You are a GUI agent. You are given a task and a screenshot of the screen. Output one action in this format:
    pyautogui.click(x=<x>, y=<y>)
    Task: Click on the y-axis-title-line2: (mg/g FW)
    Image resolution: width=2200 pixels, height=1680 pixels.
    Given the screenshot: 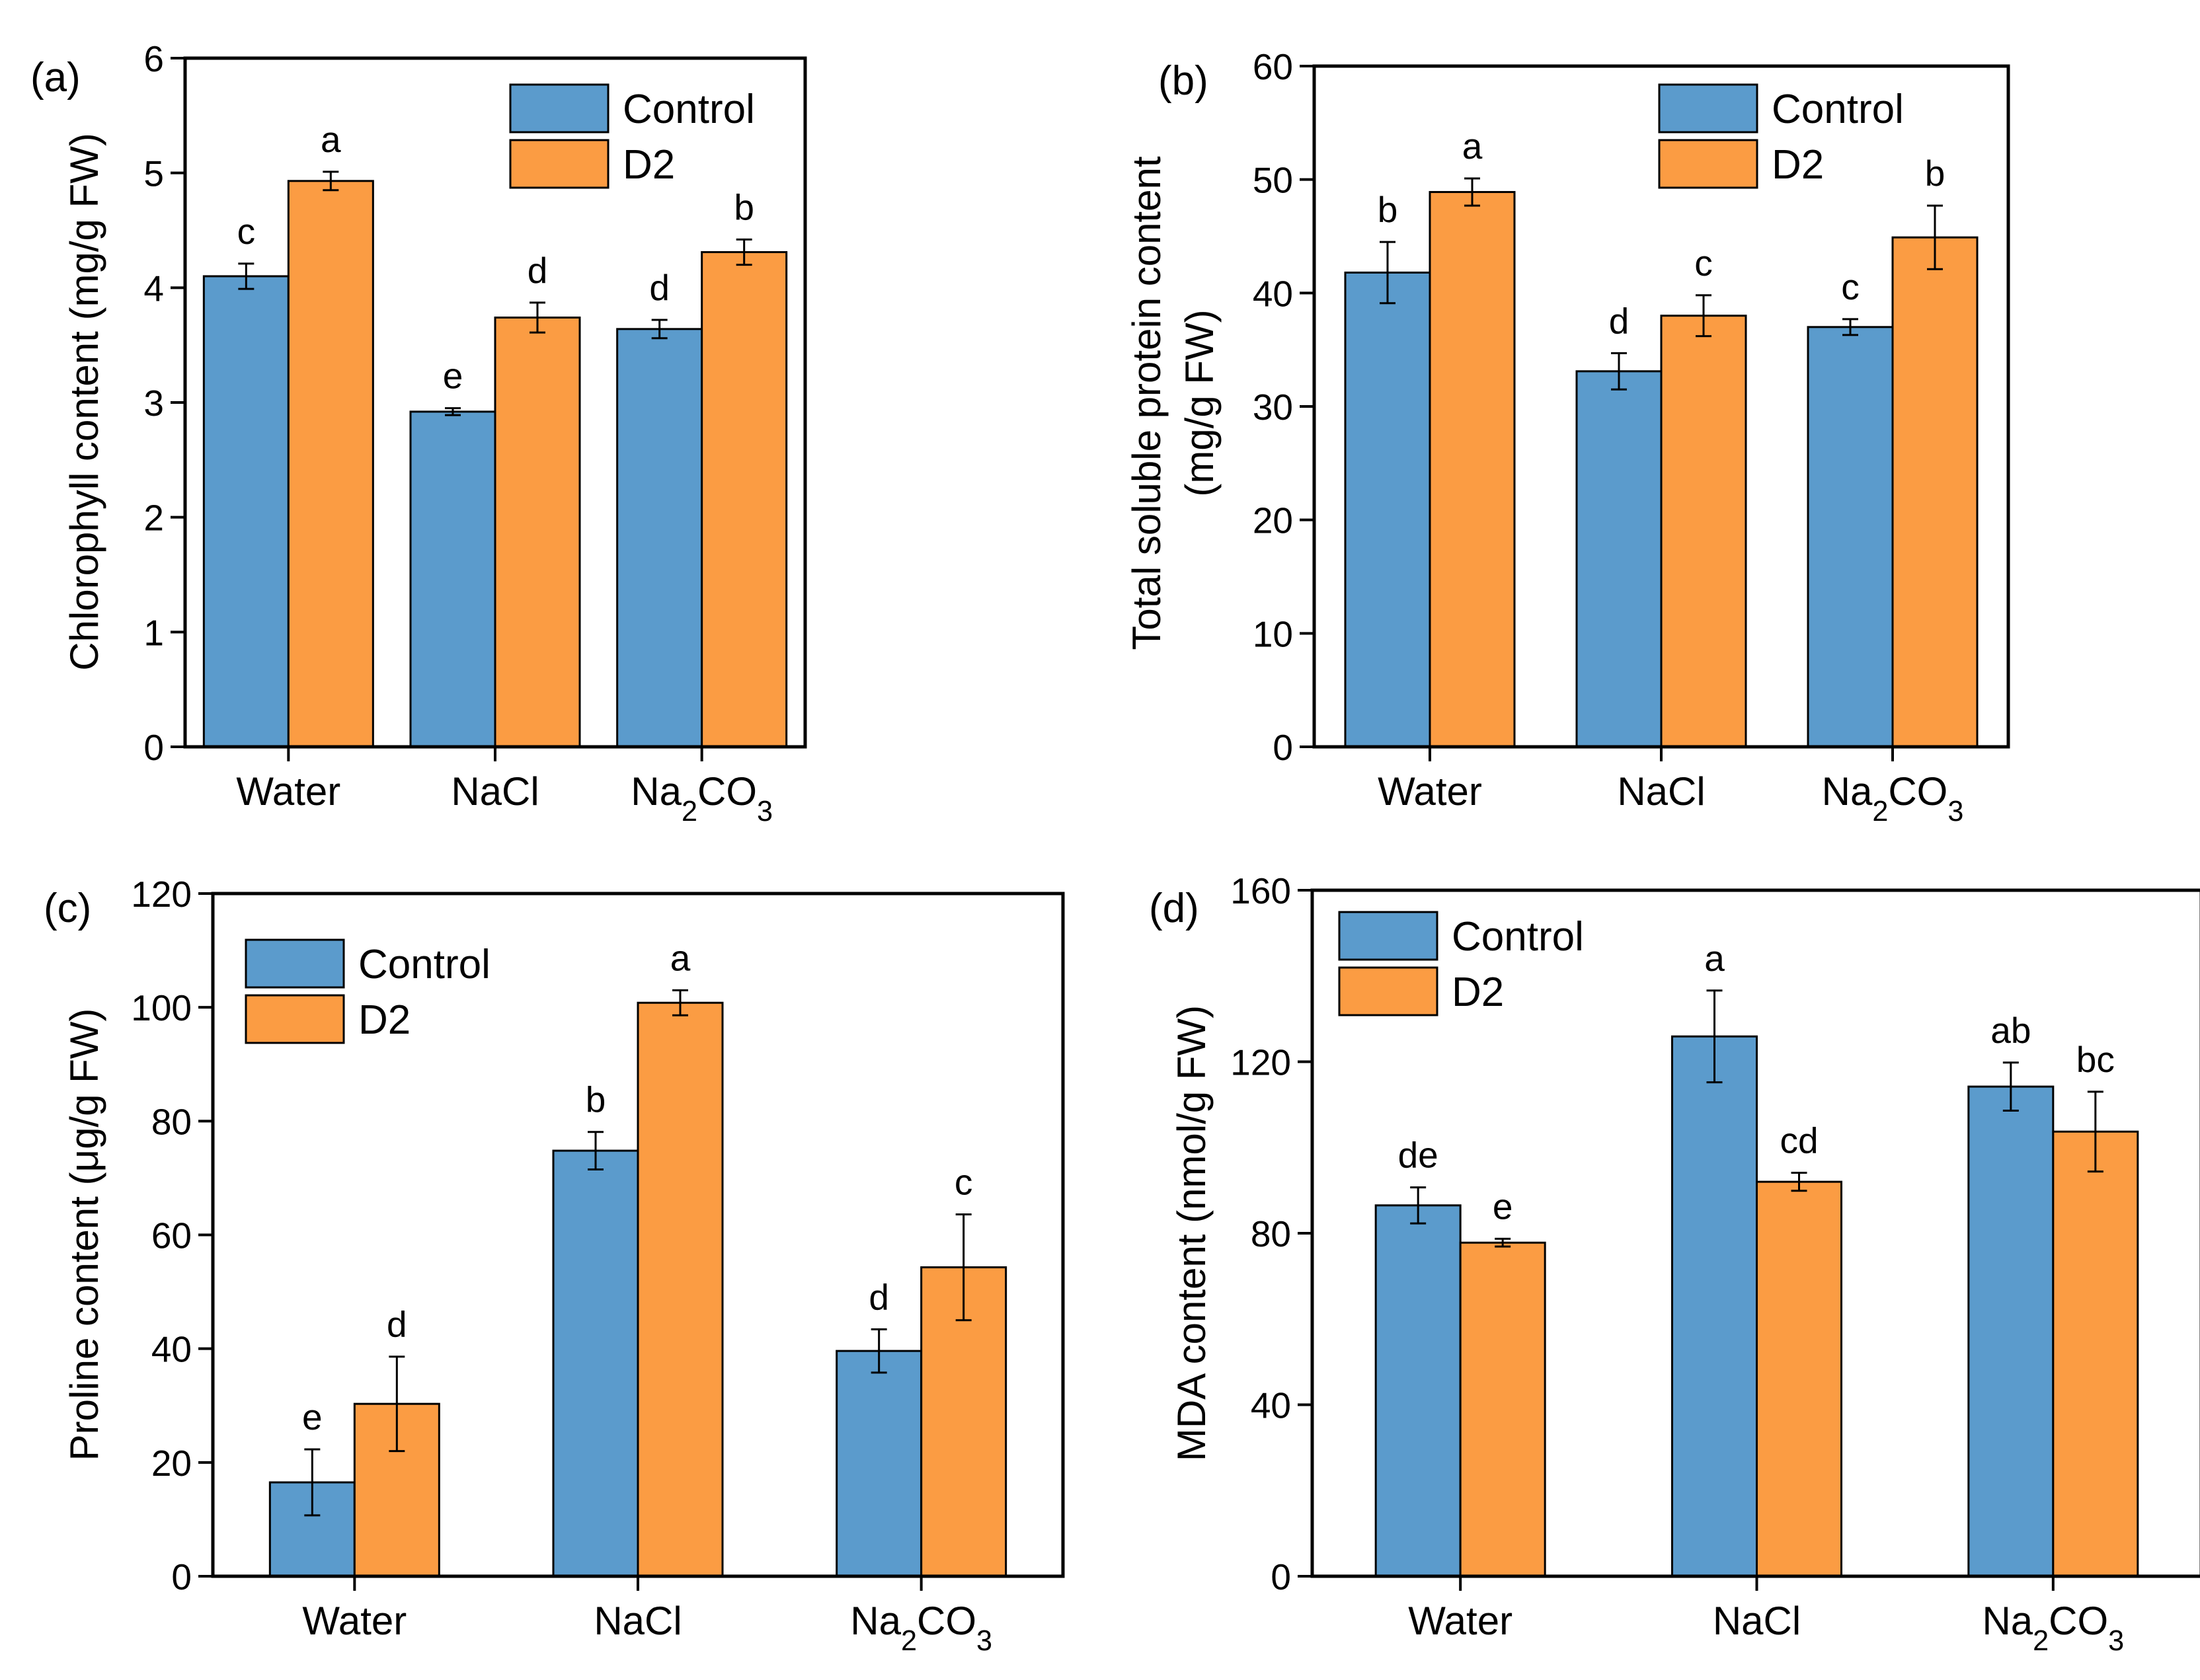 What is the action you would take?
    pyautogui.click(x=1199, y=402)
    